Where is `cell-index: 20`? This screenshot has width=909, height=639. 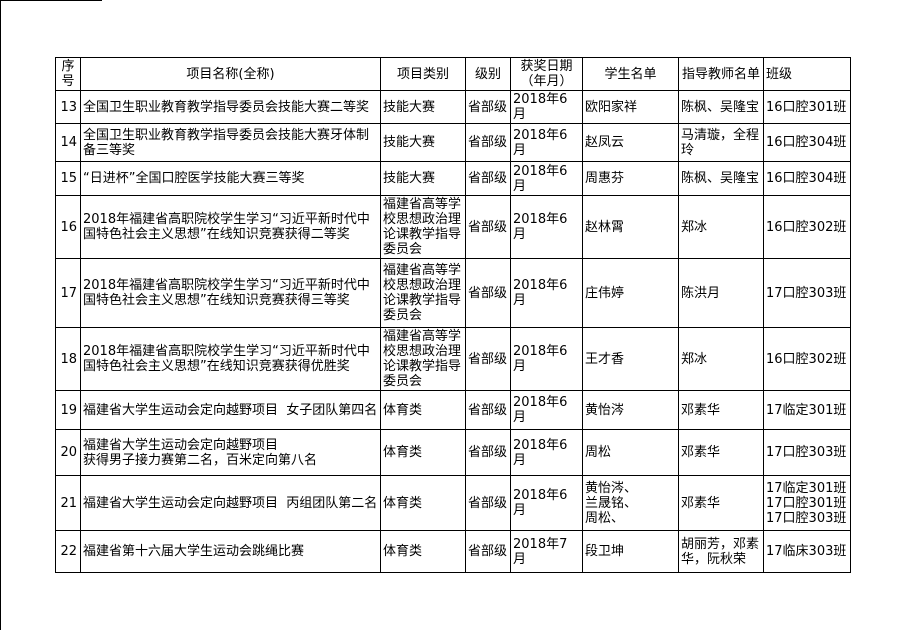 cell-index: 20 is located at coordinates (68, 452).